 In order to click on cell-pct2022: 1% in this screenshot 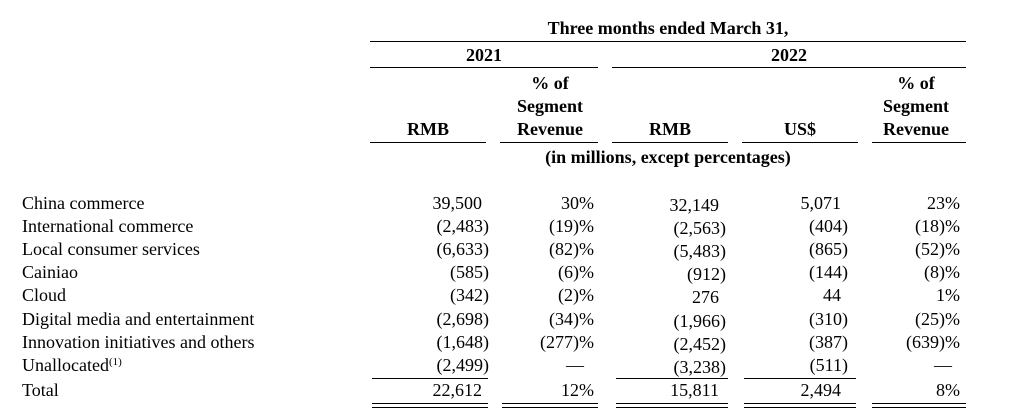, I will do `click(948, 295)`.